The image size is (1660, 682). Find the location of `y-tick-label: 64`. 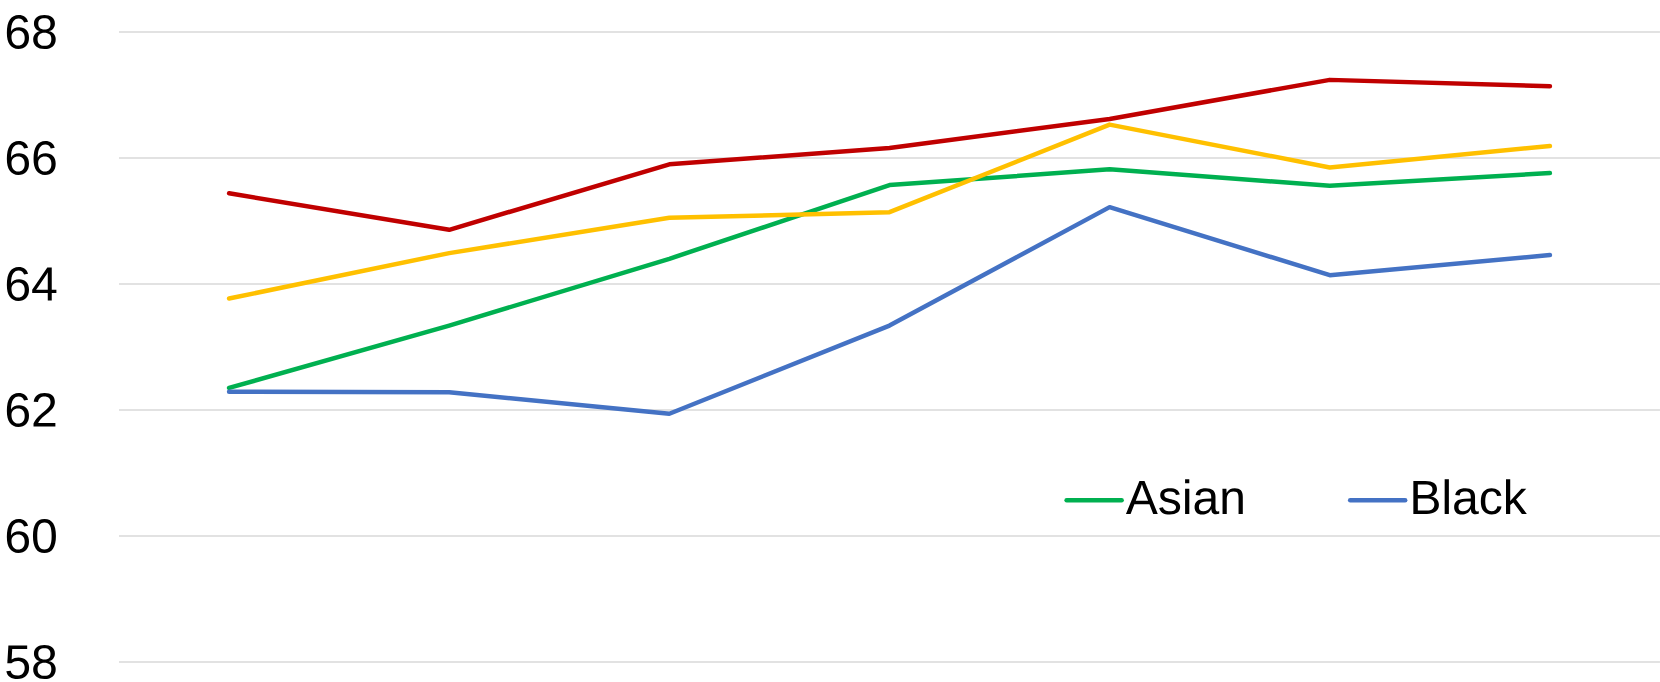

y-tick-label: 64 is located at coordinates (31, 284).